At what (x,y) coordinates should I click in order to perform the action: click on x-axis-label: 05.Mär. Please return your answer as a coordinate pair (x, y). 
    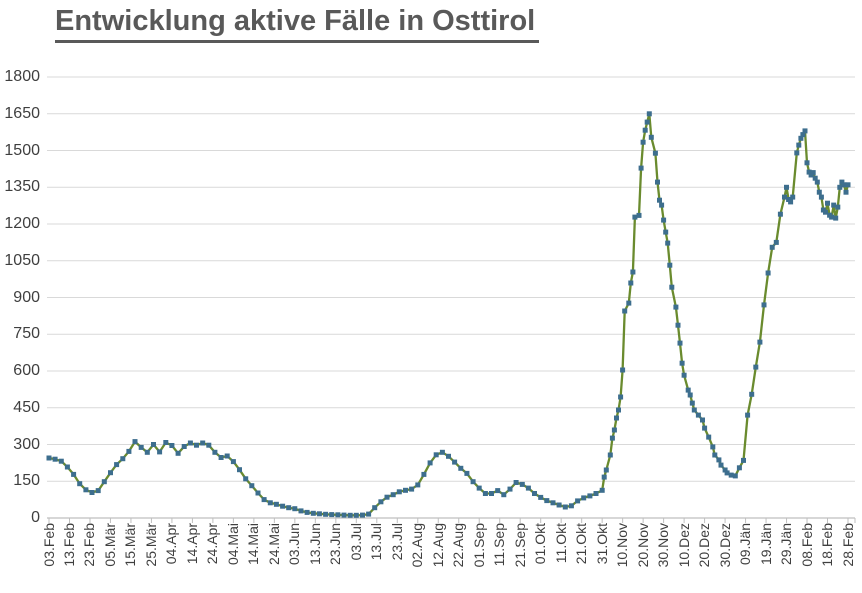
    Looking at the image, I should click on (109, 545).